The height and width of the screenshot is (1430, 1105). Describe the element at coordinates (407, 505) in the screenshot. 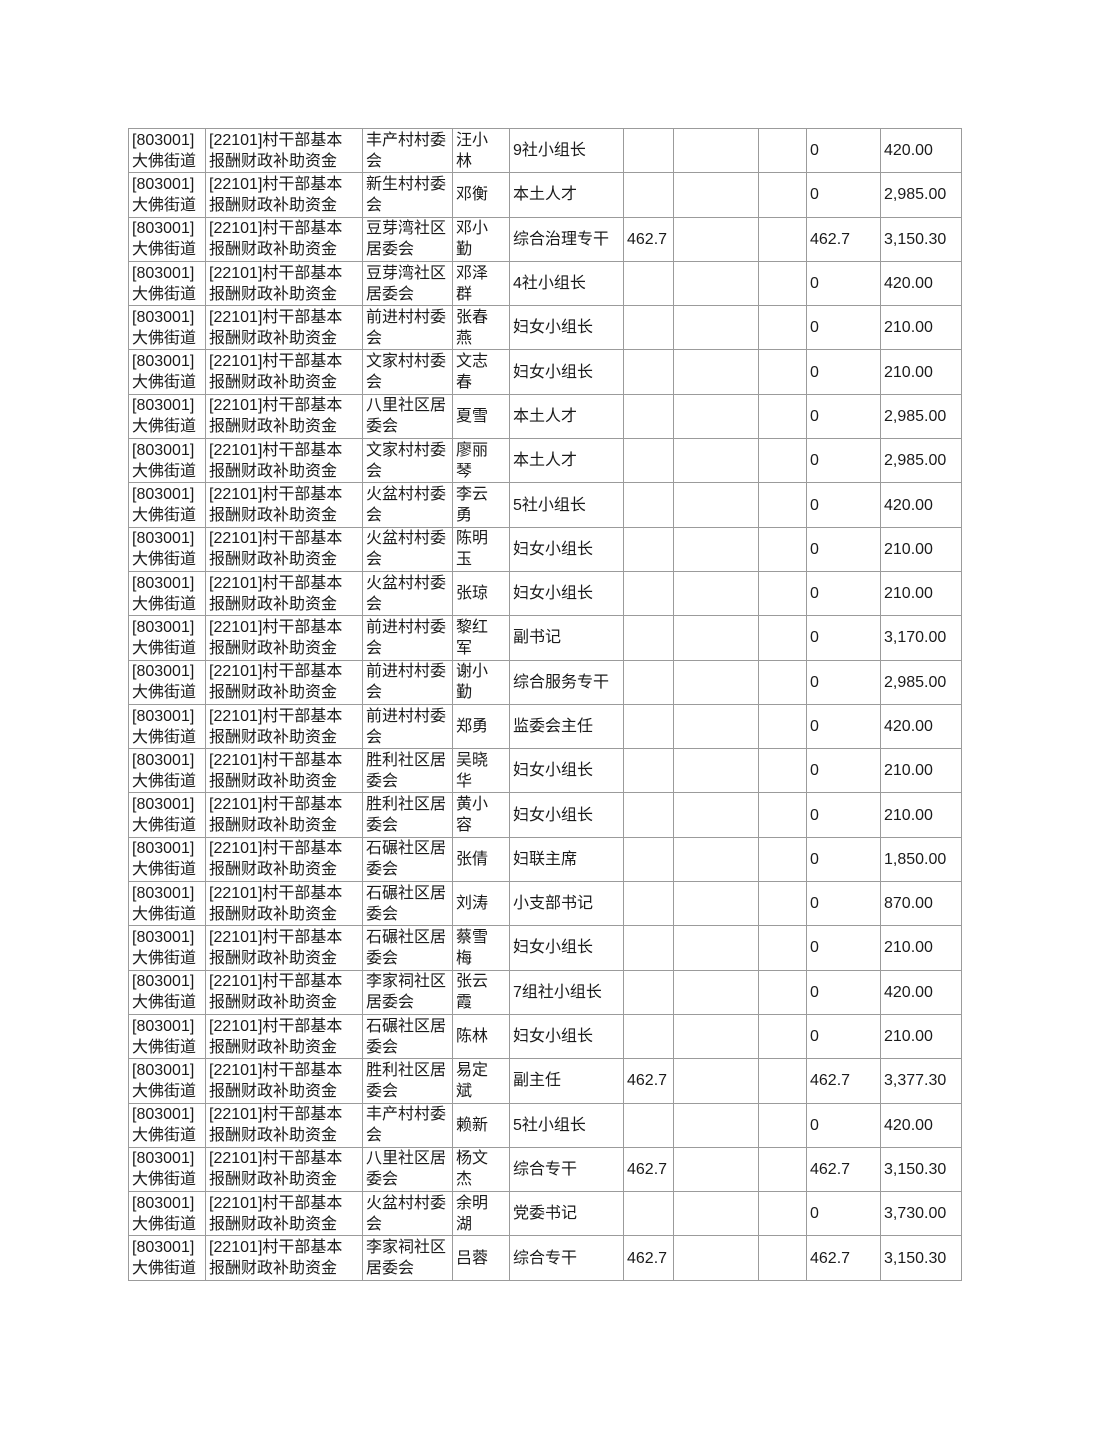

I see `cell-organization: 火盆村村委 会` at that location.